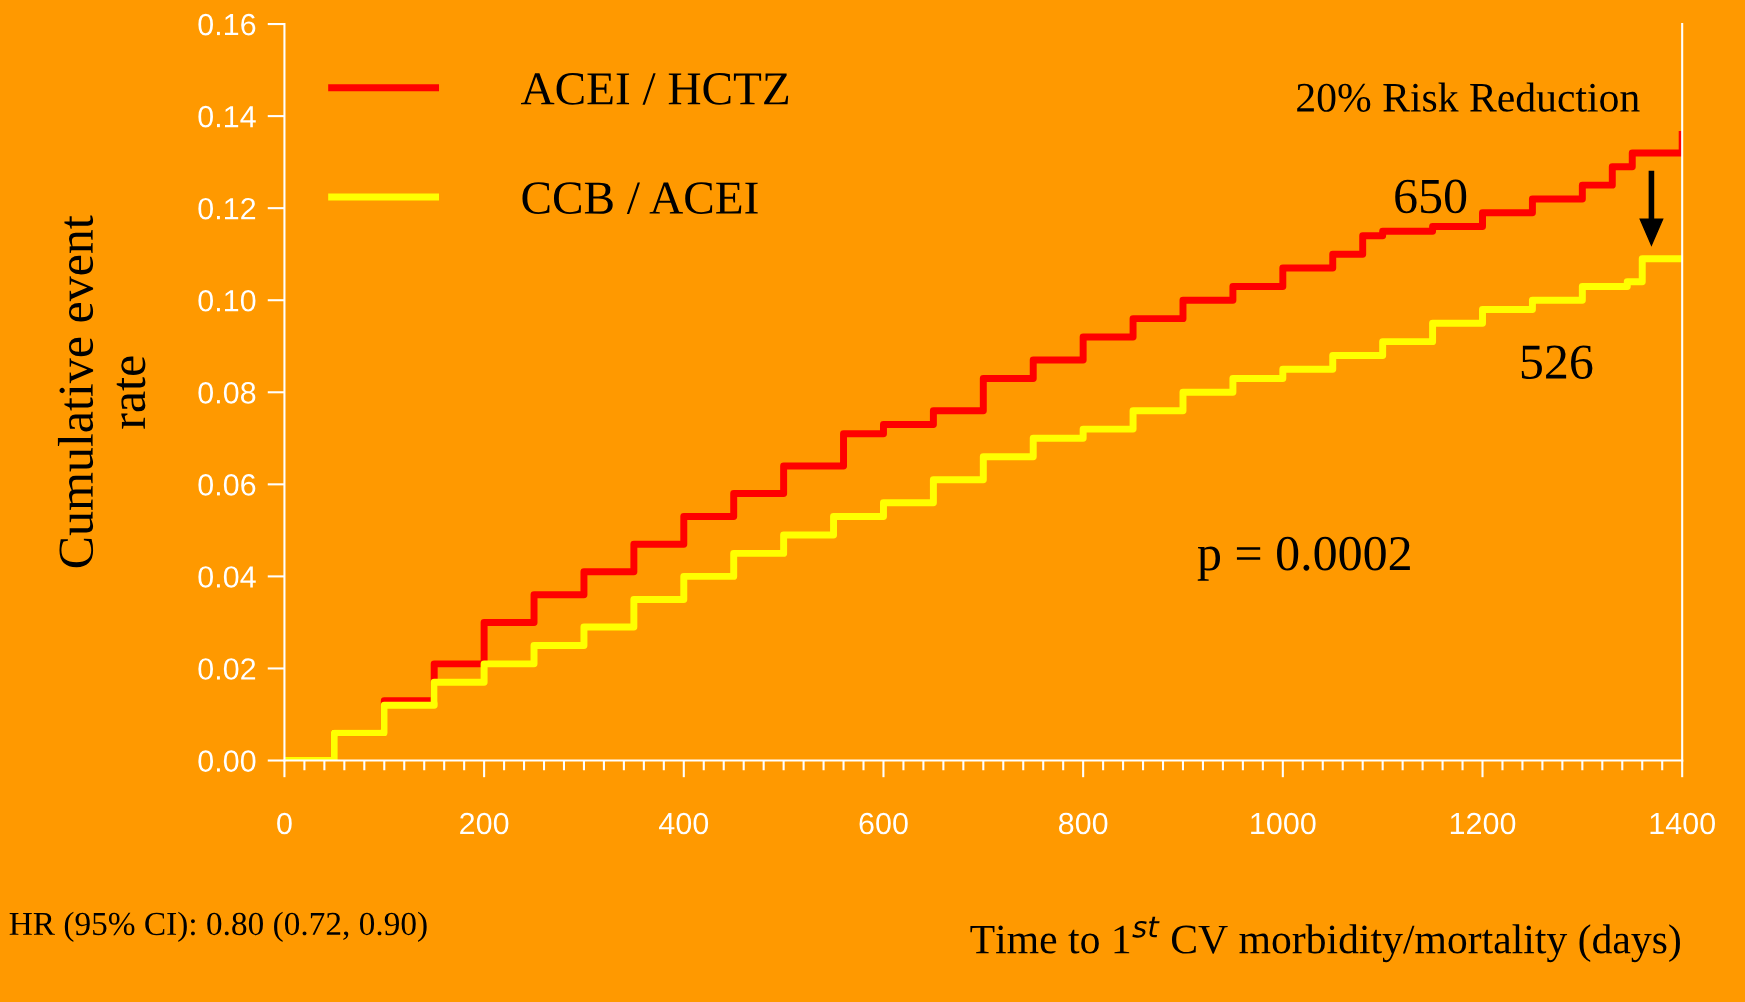  I want to click on x-tick-label: 1400, so click(1682, 823).